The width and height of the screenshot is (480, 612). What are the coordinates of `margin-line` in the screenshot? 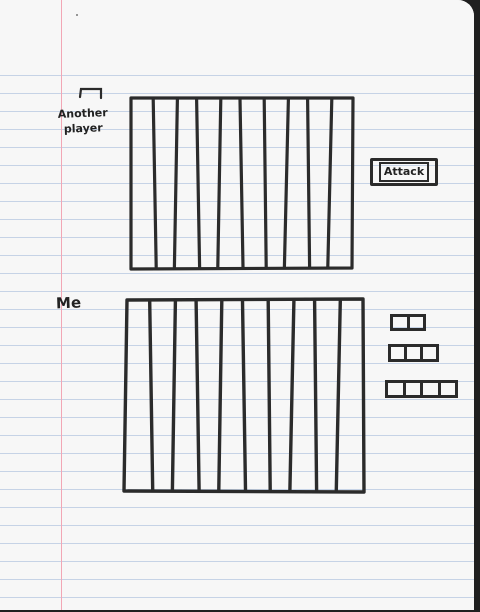 It's located at (61, 305).